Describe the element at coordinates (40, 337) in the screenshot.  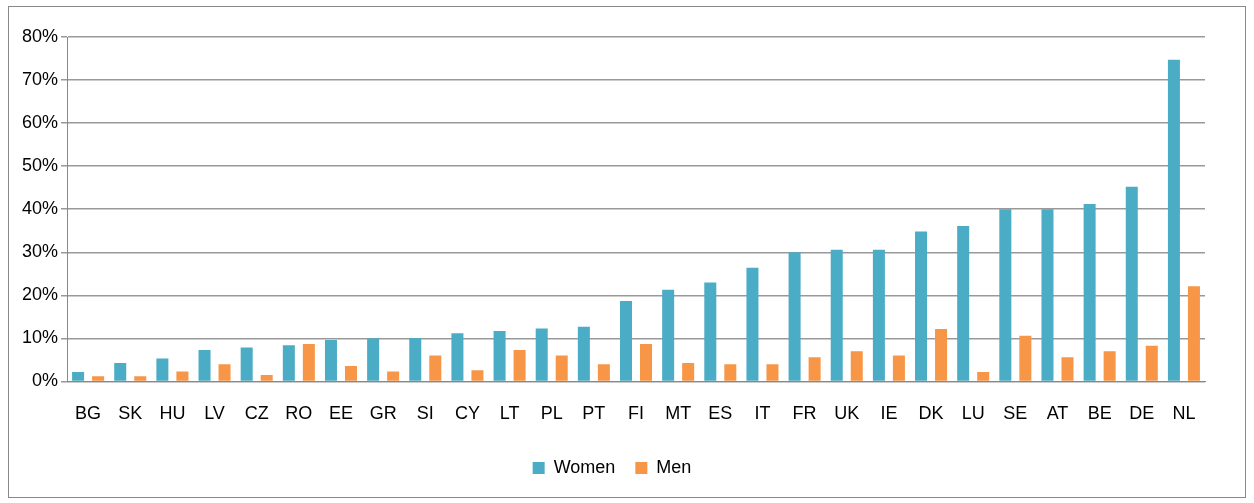
I see `y-tick-label: 10%` at that location.